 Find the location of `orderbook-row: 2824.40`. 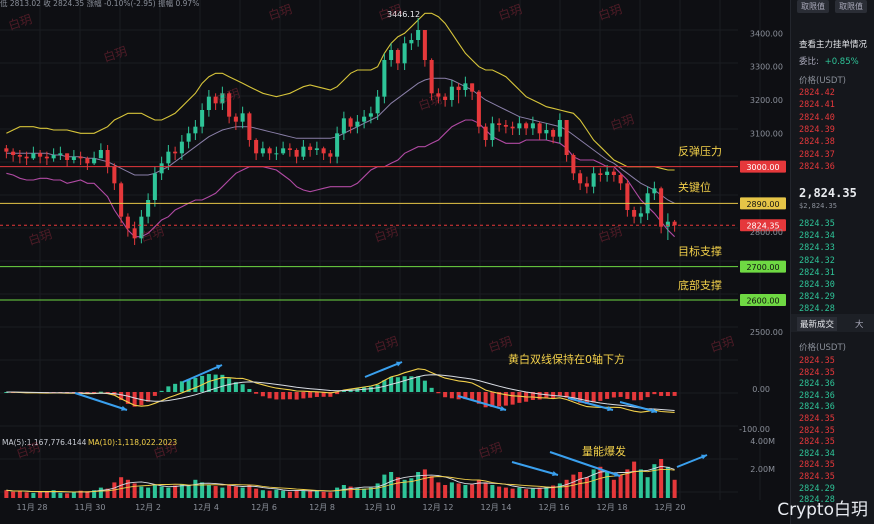

orderbook-row: 2824.40 is located at coordinates (817, 117).